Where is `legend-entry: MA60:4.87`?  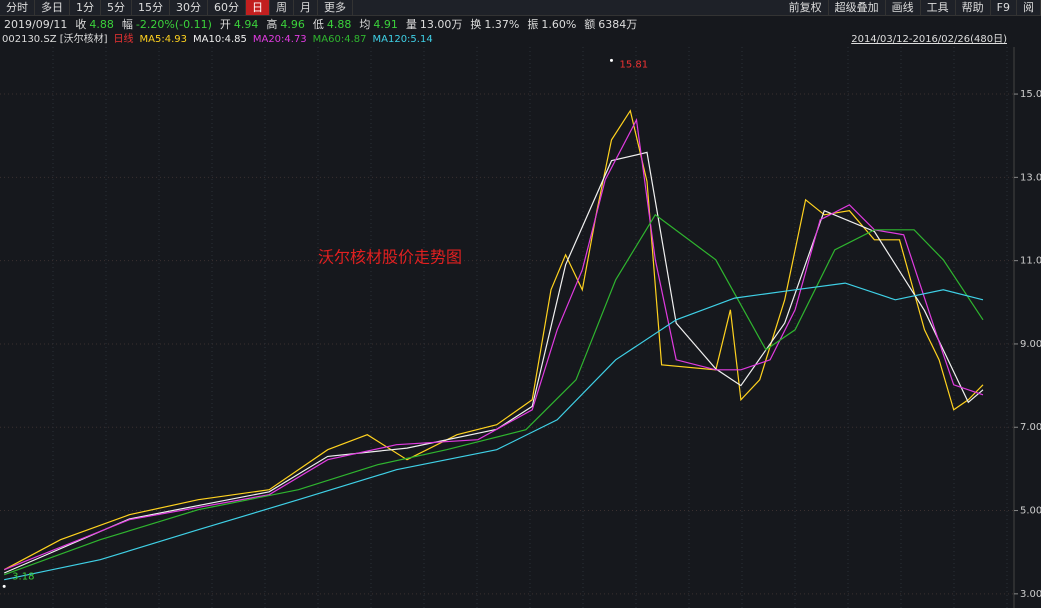
legend-entry: MA60:4.87 is located at coordinates (339, 39).